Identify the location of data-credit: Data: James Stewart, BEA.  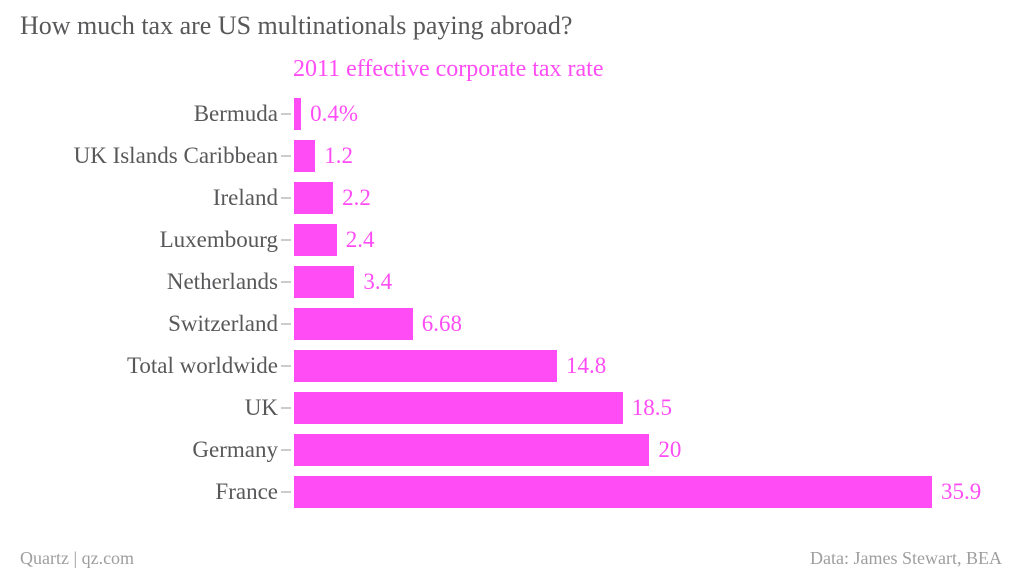
(906, 558).